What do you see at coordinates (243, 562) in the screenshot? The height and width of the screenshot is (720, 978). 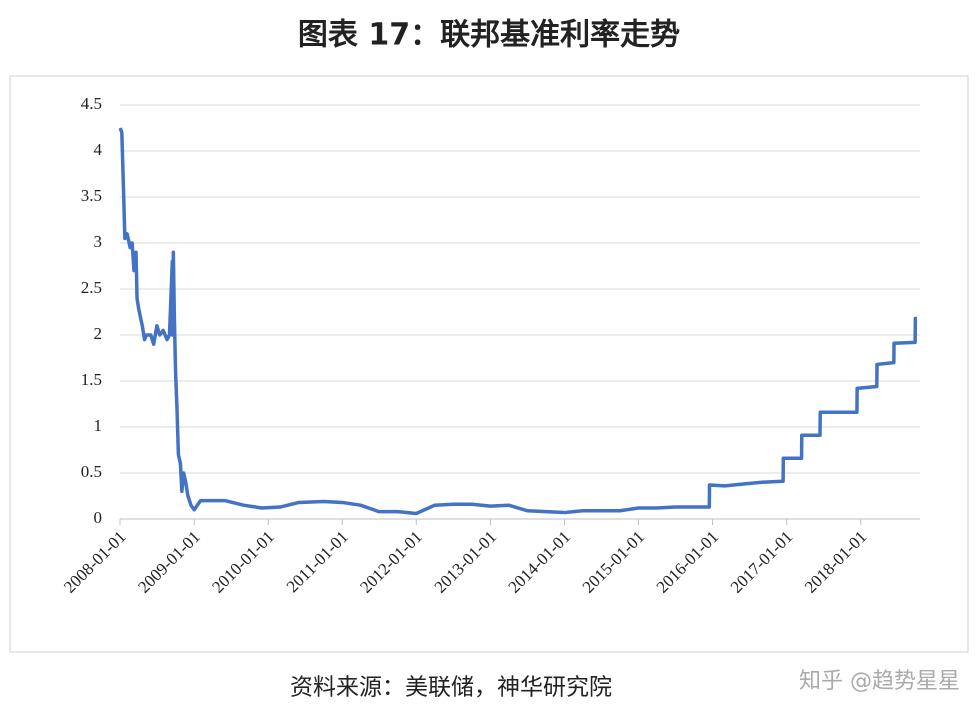 I see `x-tick-label: 2010-01-01` at bounding box center [243, 562].